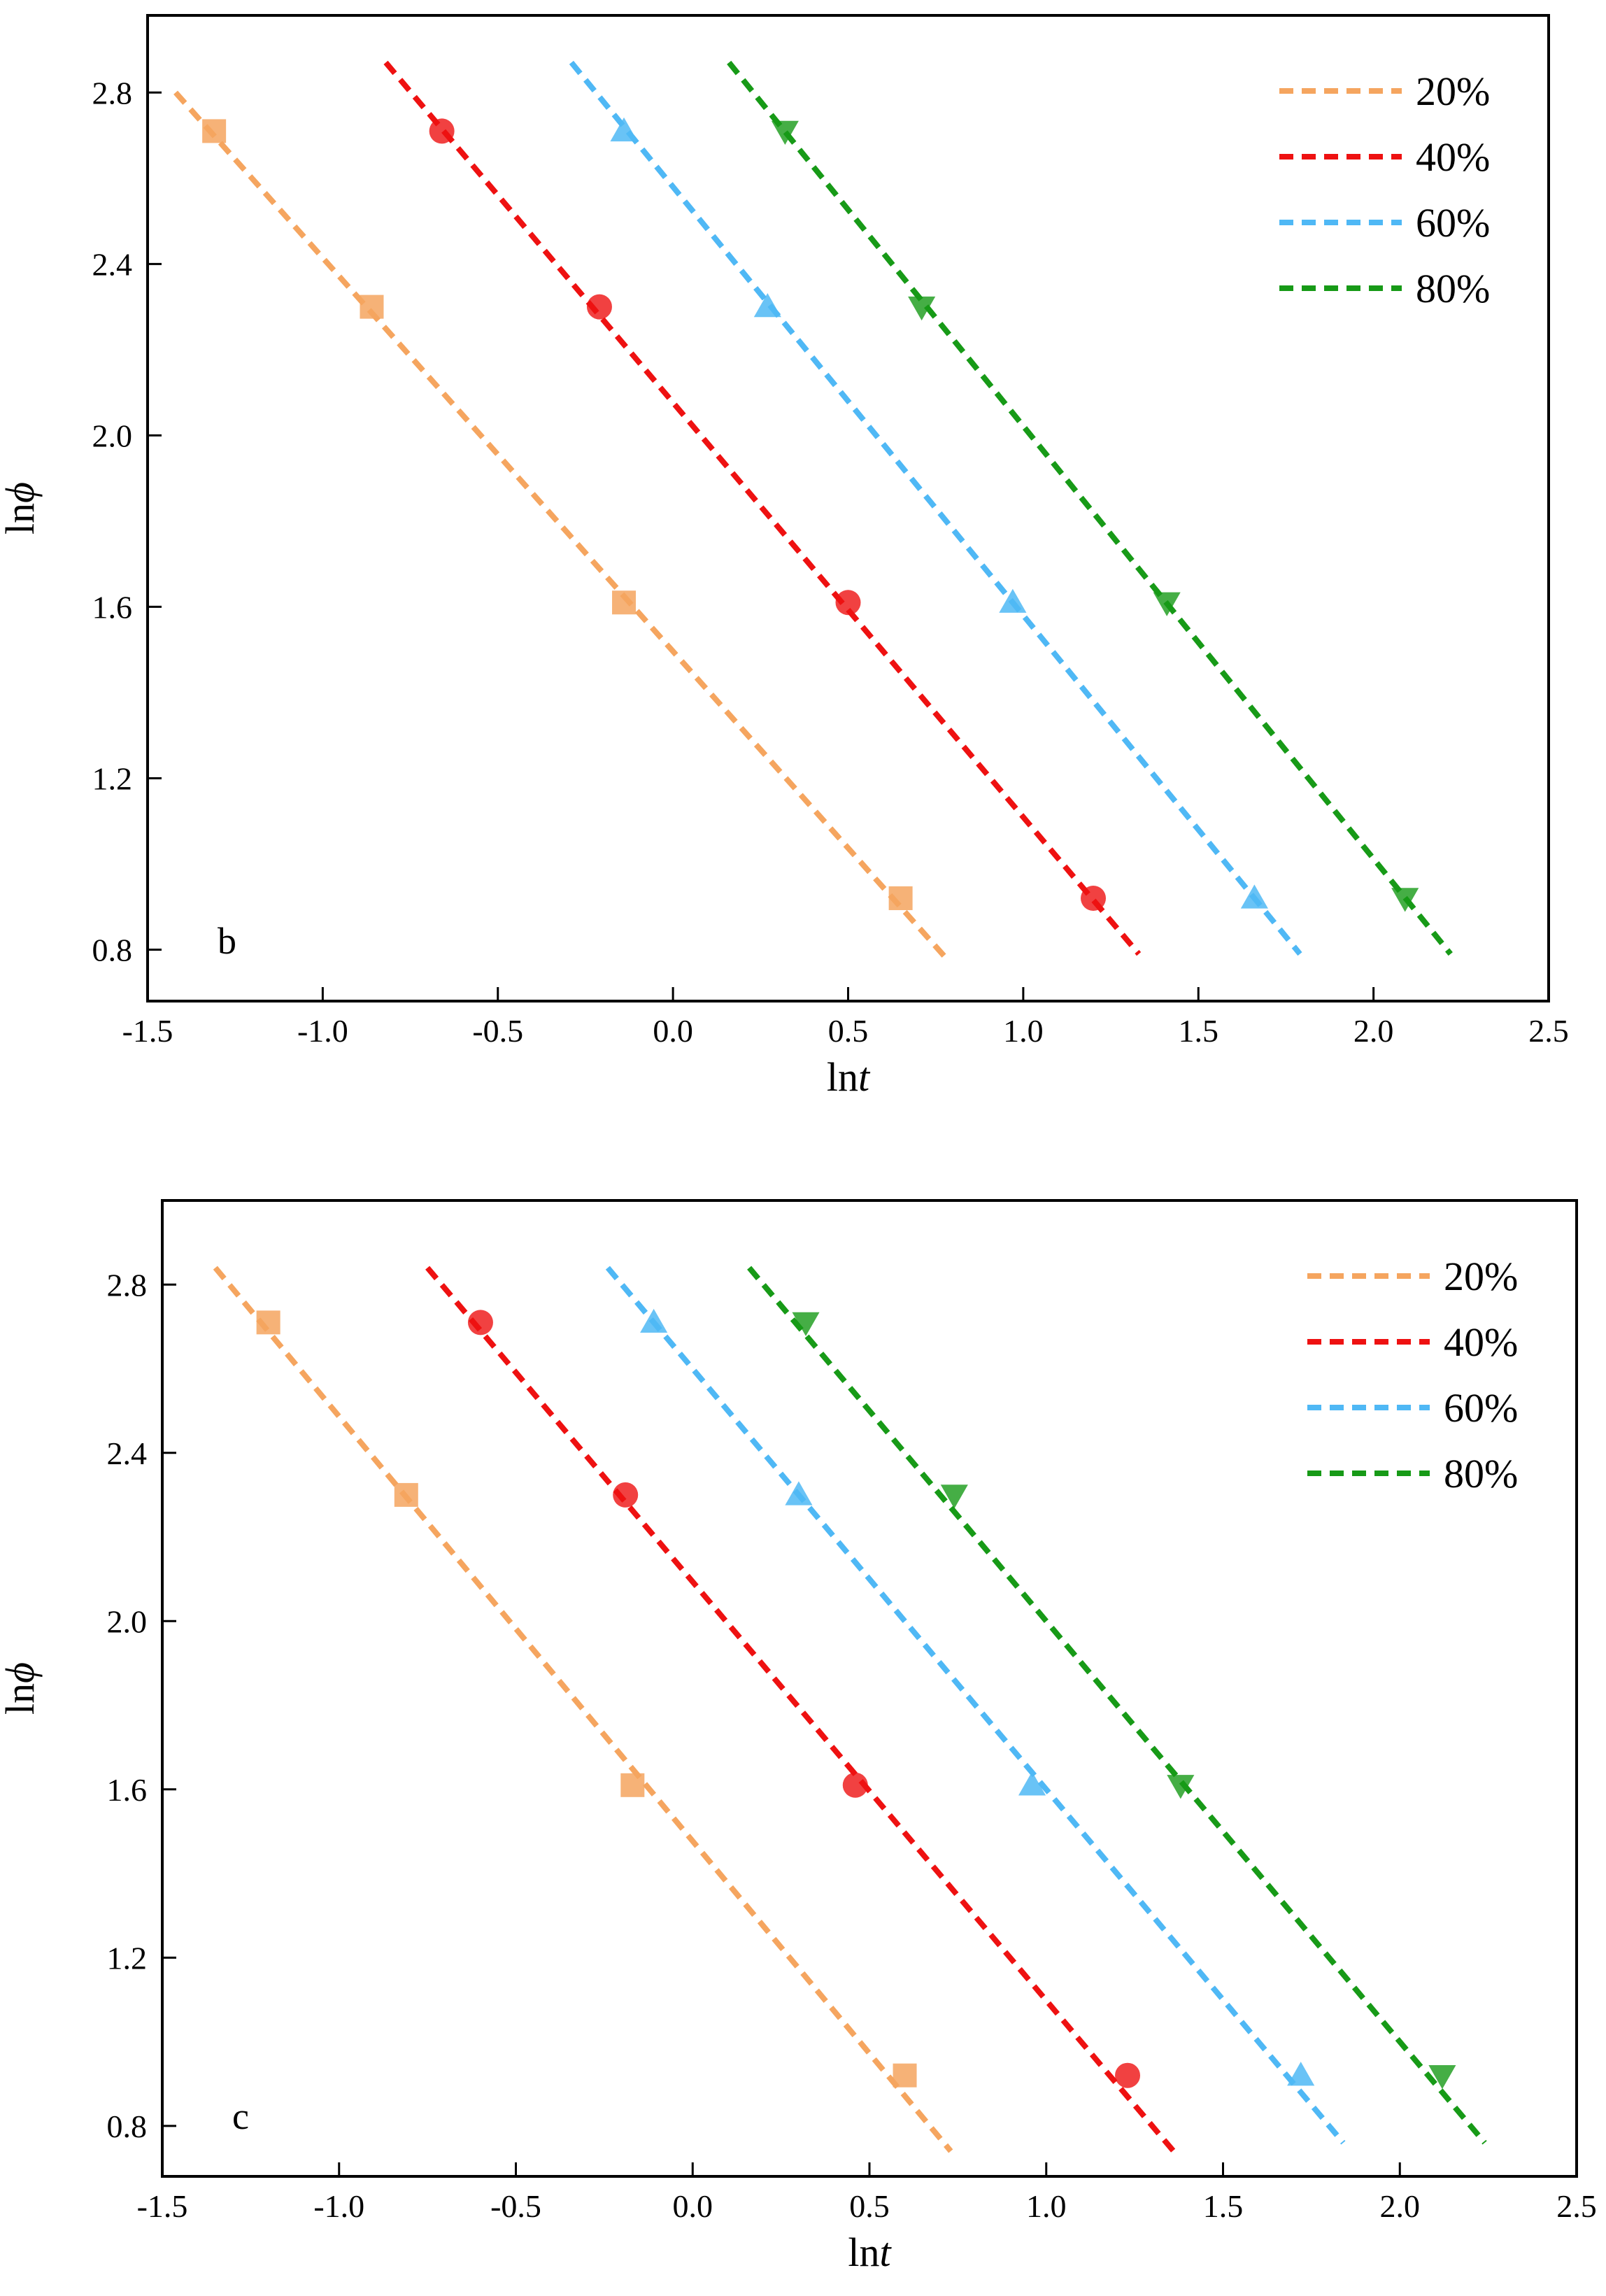  What do you see at coordinates (227, 941) in the screenshot?
I see `panel-label: b` at bounding box center [227, 941].